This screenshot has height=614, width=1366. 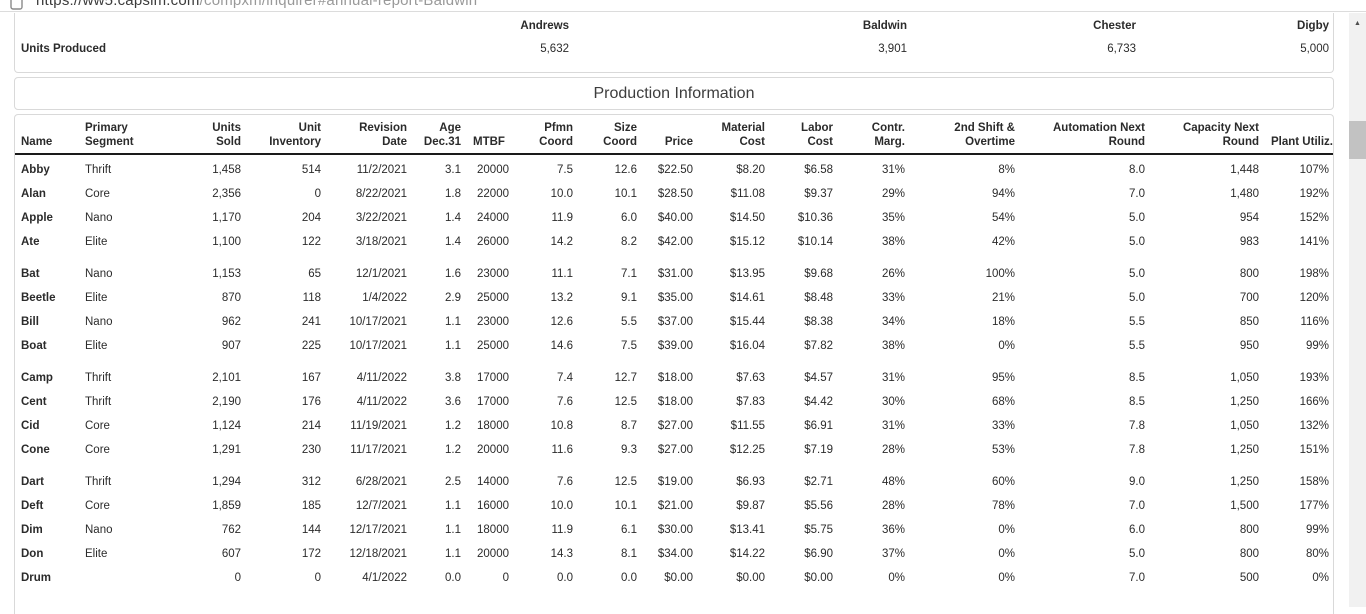 What do you see at coordinates (675, 26) in the screenshot?
I see `company-header-row: Andrews Baldwin Chester Digby` at bounding box center [675, 26].